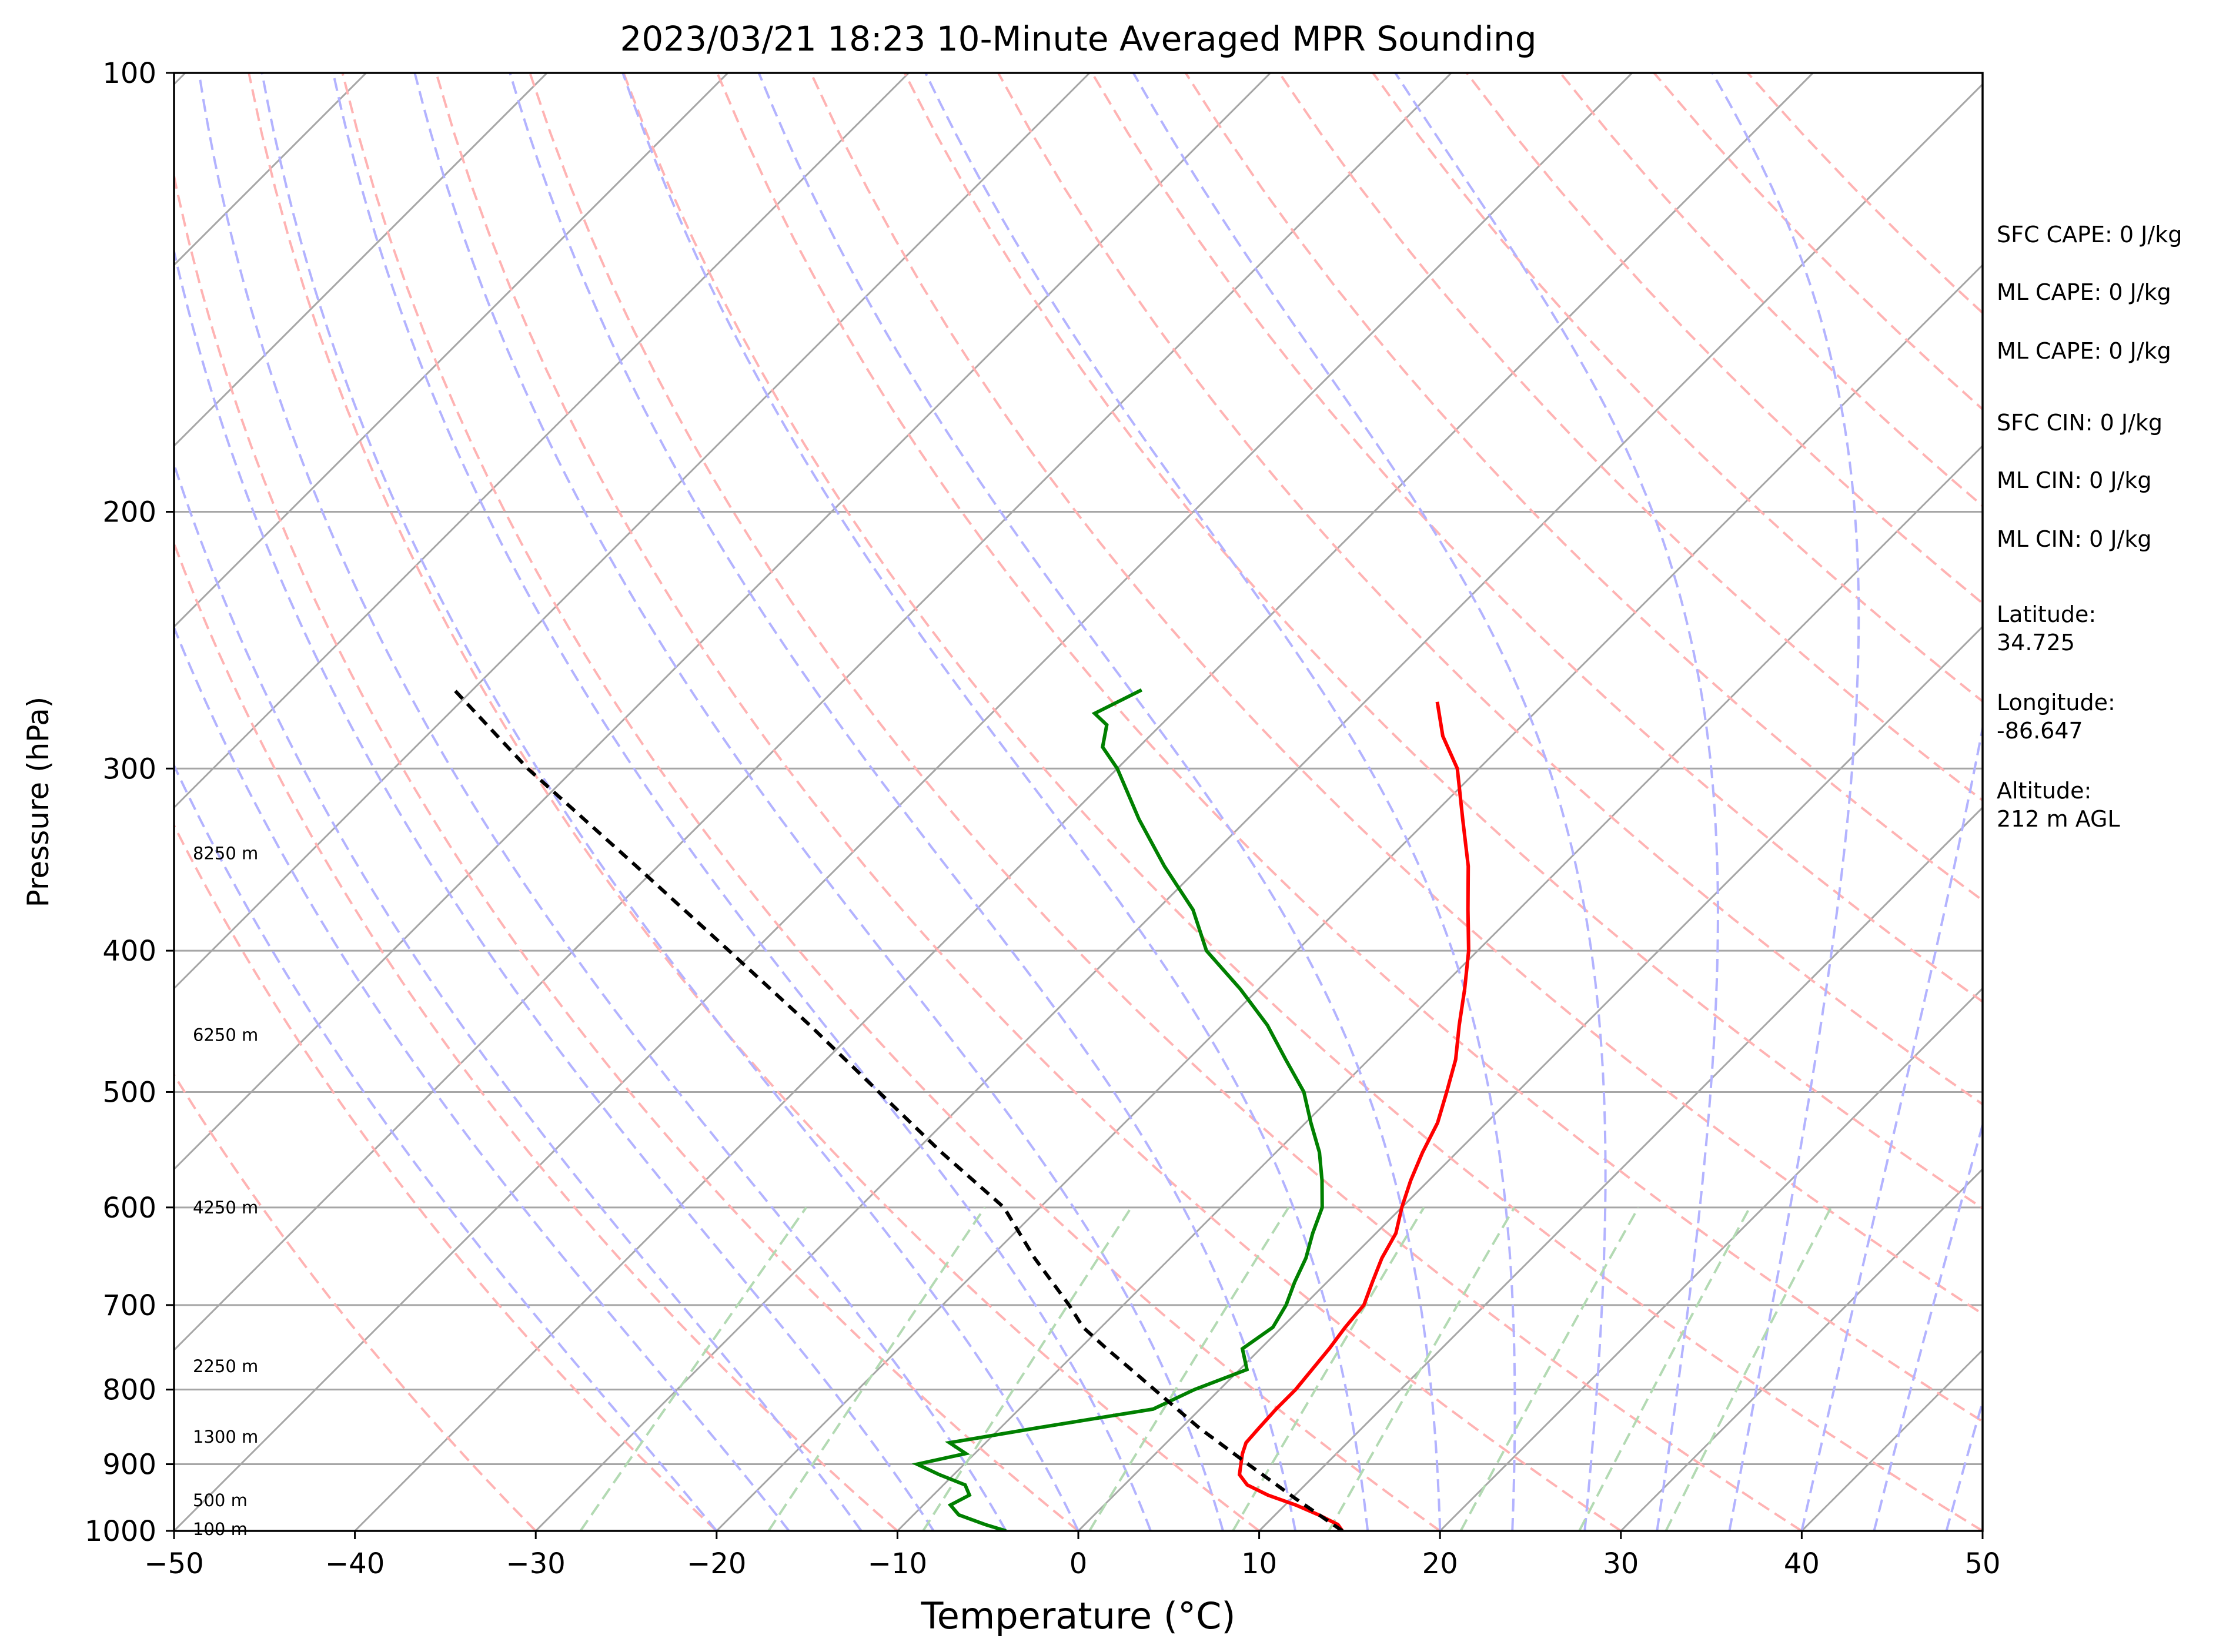 The width and height of the screenshot is (2226, 1652). What do you see at coordinates (2036, 643) in the screenshot?
I see `annotation-line: 34.725` at bounding box center [2036, 643].